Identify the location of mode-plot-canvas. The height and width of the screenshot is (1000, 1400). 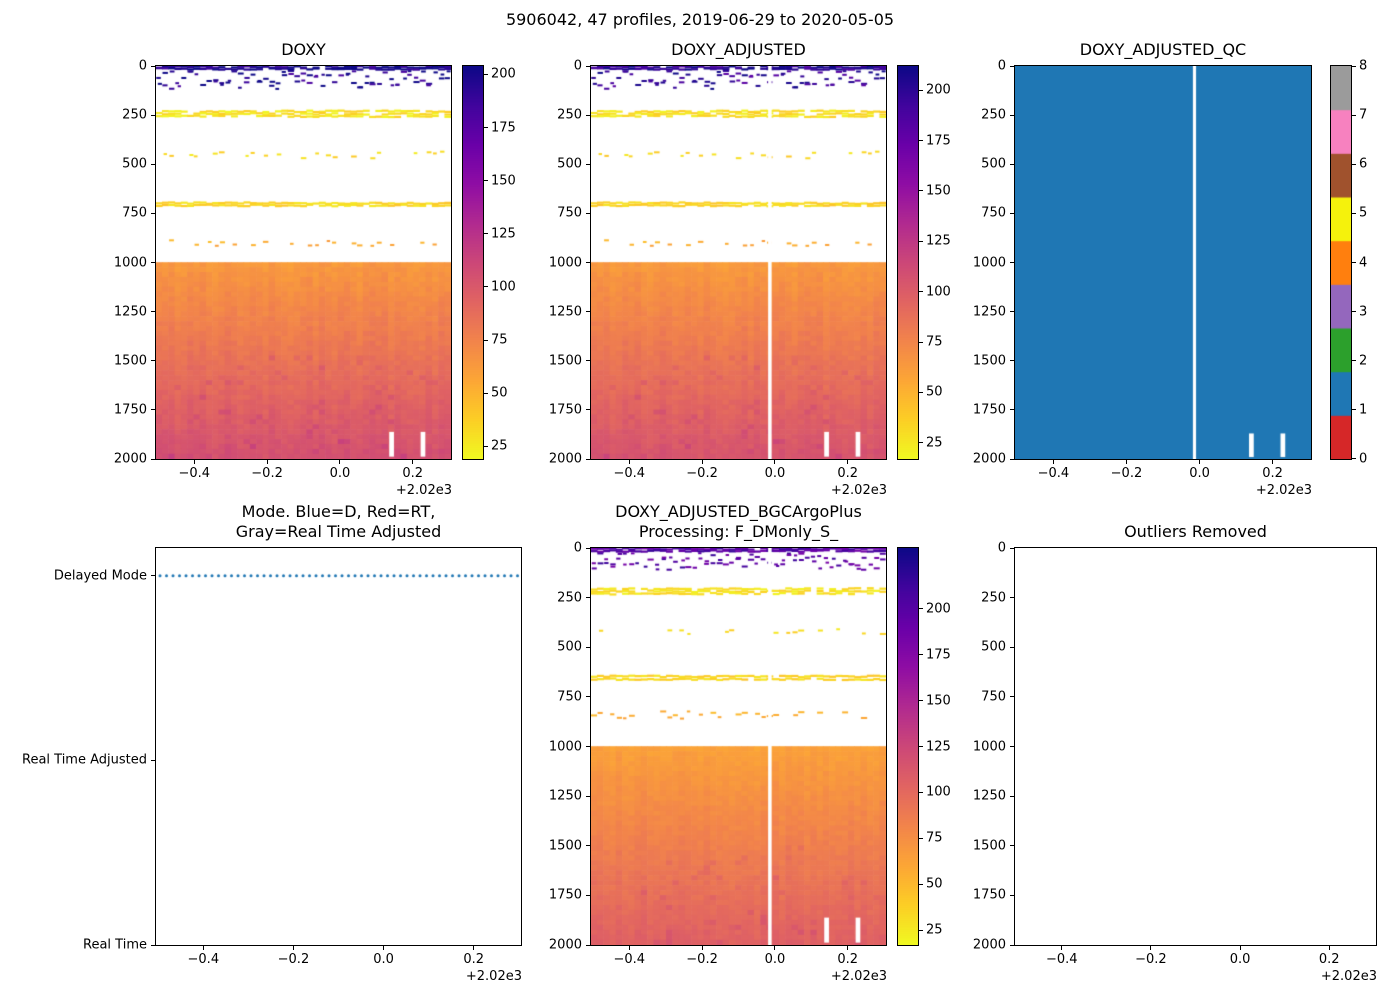
(338, 746).